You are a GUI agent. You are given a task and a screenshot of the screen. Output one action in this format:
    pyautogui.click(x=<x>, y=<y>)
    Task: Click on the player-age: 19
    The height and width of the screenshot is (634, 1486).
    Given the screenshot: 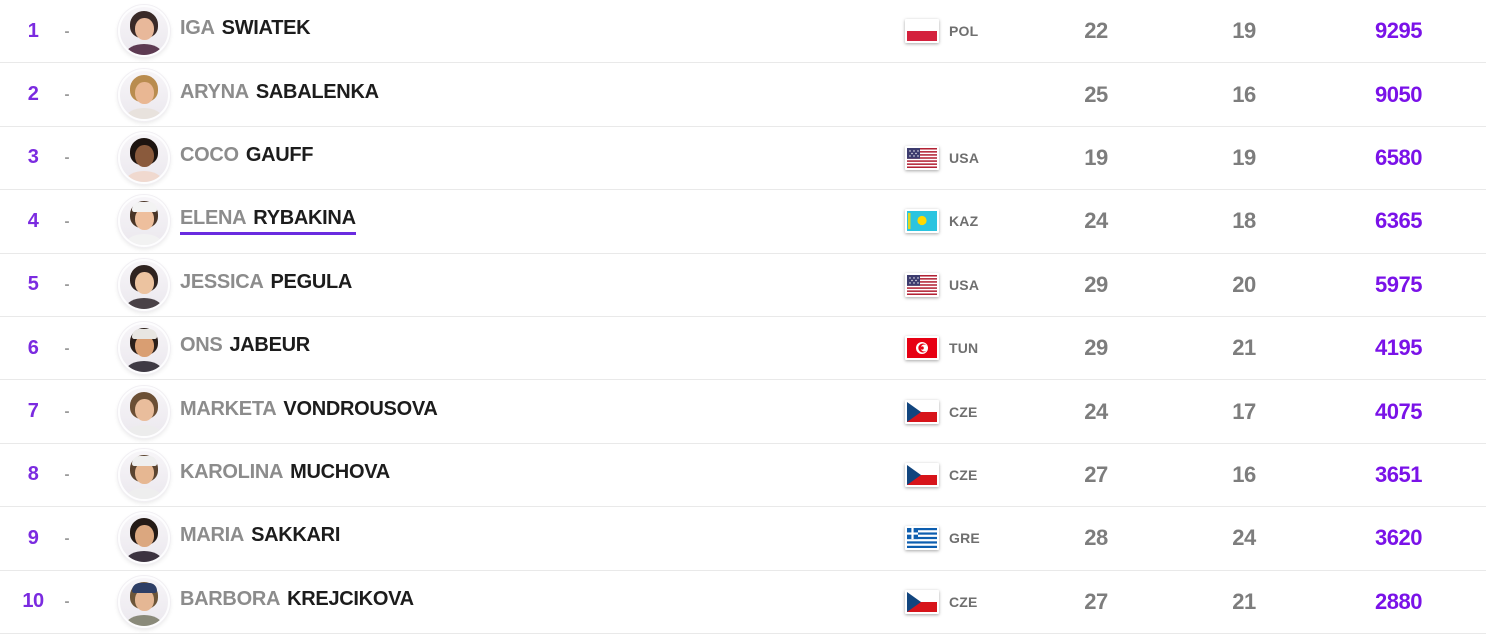 What is the action you would take?
    pyautogui.click(x=1096, y=157)
    